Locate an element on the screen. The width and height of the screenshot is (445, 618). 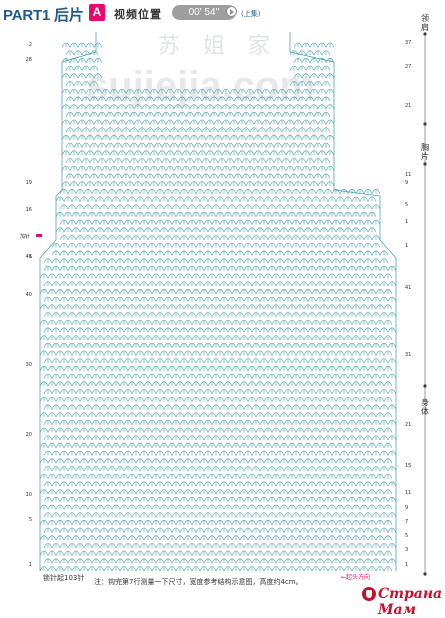
left-row-number: 19 is located at coordinates (29, 183).